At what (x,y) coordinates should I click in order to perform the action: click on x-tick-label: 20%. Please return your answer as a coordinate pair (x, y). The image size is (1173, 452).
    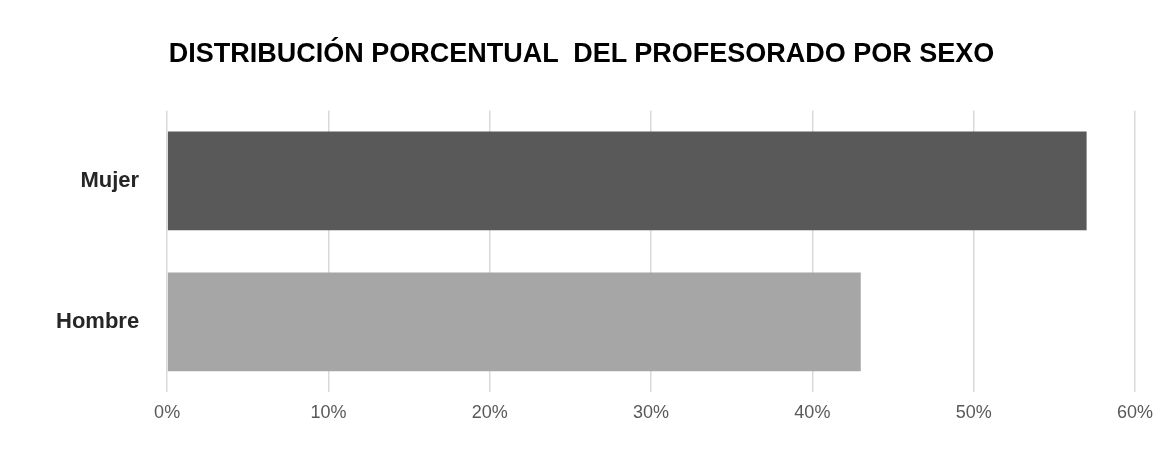
    Looking at the image, I should click on (489, 412).